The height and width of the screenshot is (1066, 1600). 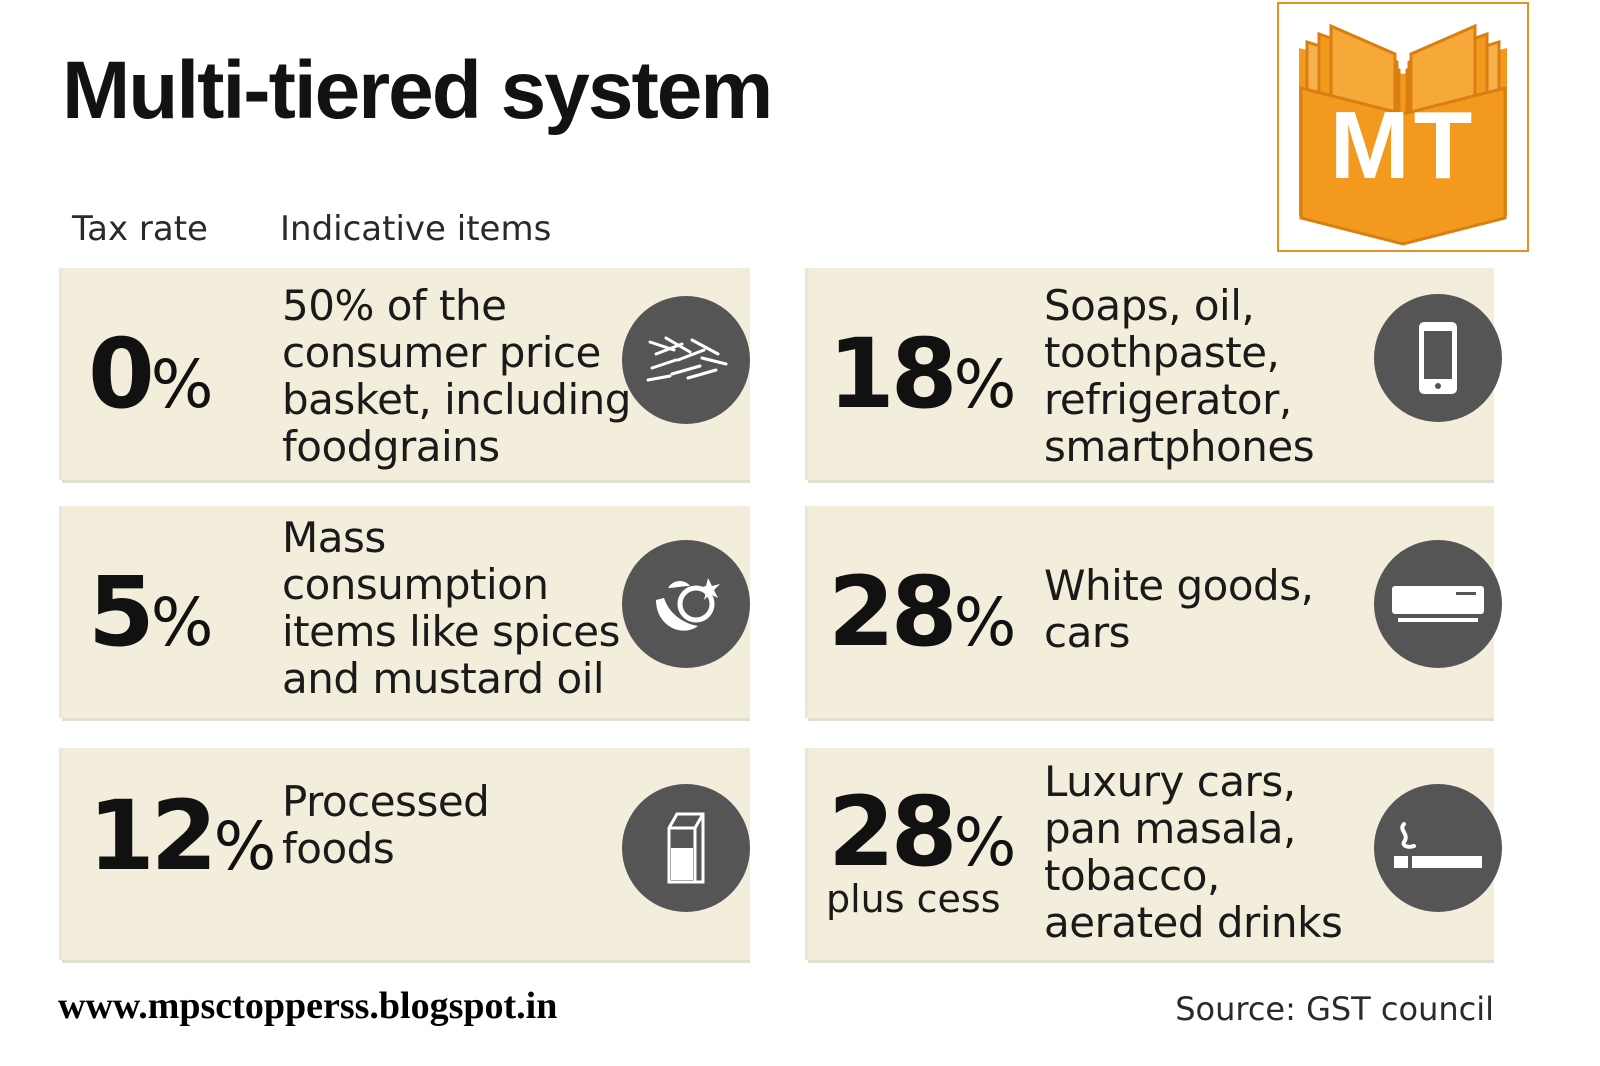 What do you see at coordinates (1179, 609) in the screenshot?
I see `items-description: White goods, cars` at bounding box center [1179, 609].